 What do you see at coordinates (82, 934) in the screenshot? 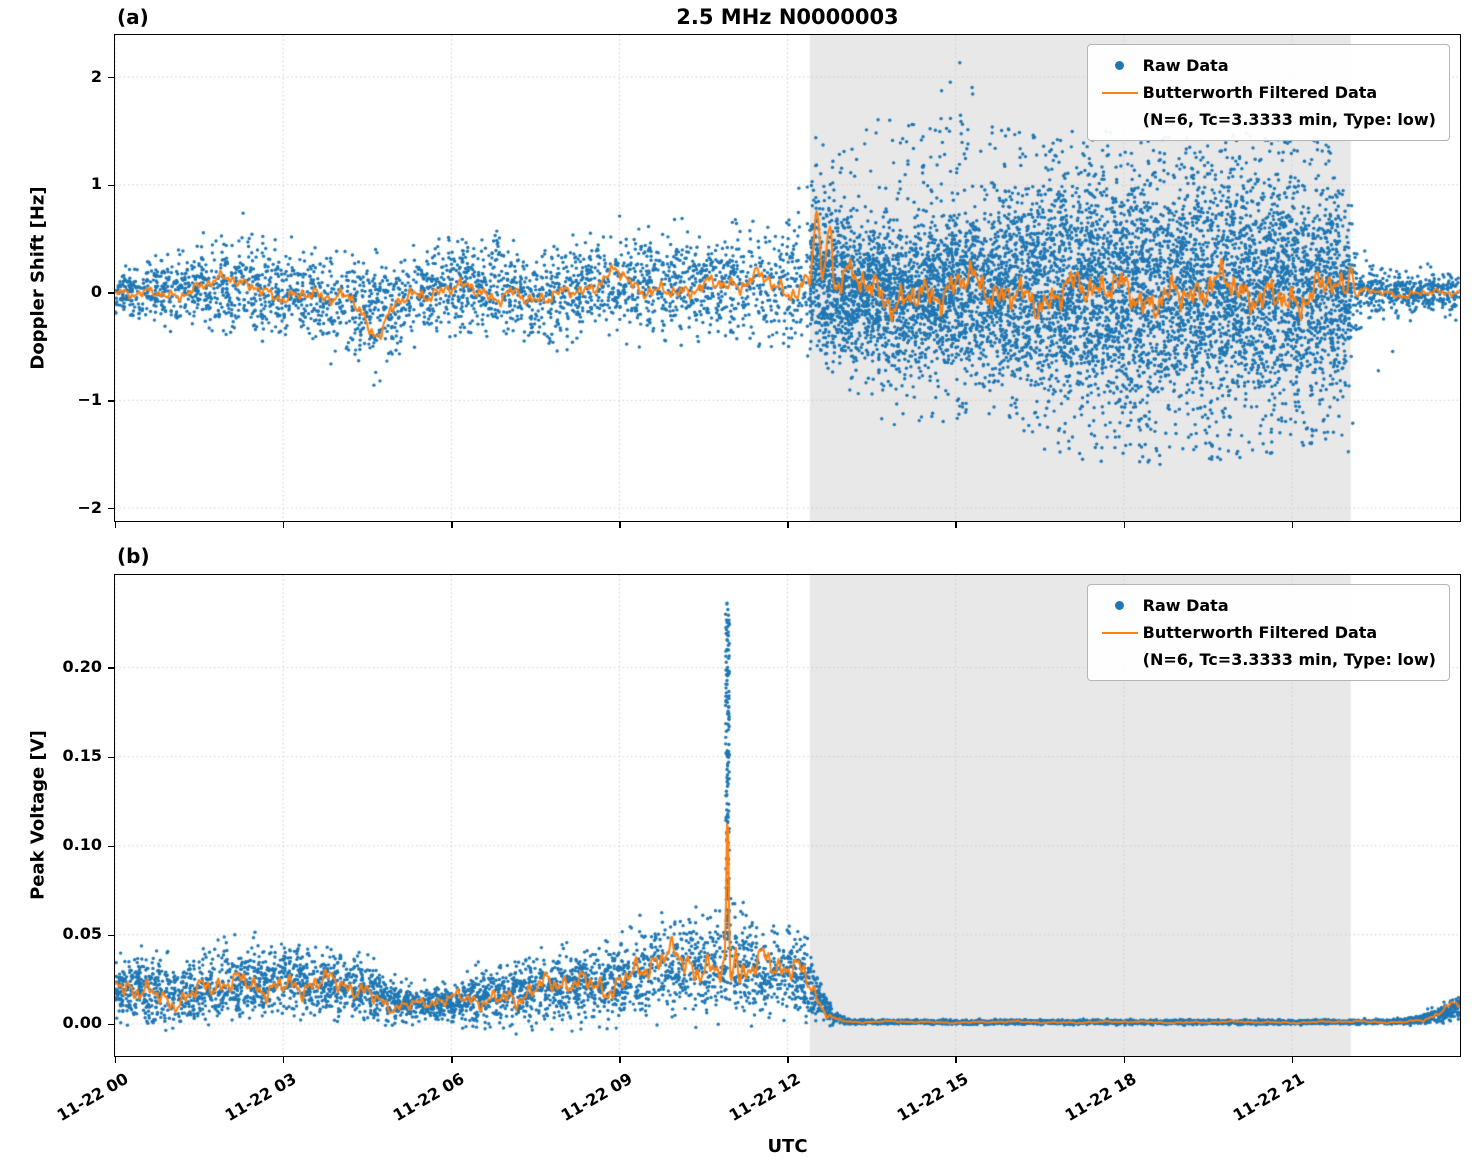
I see `y-tick-label: 0.05` at bounding box center [82, 934].